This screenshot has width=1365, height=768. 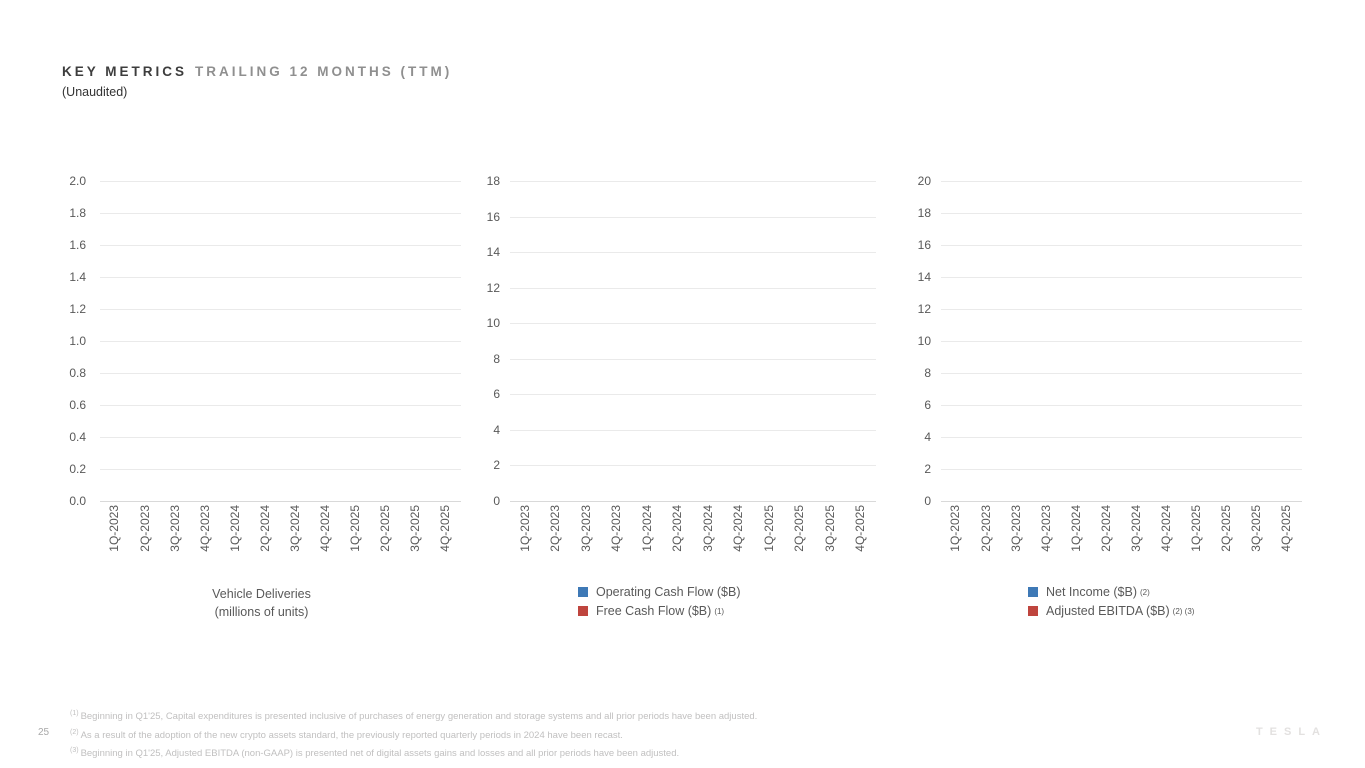 What do you see at coordinates (77, 309) in the screenshot?
I see `y-tick-label: 1.2` at bounding box center [77, 309].